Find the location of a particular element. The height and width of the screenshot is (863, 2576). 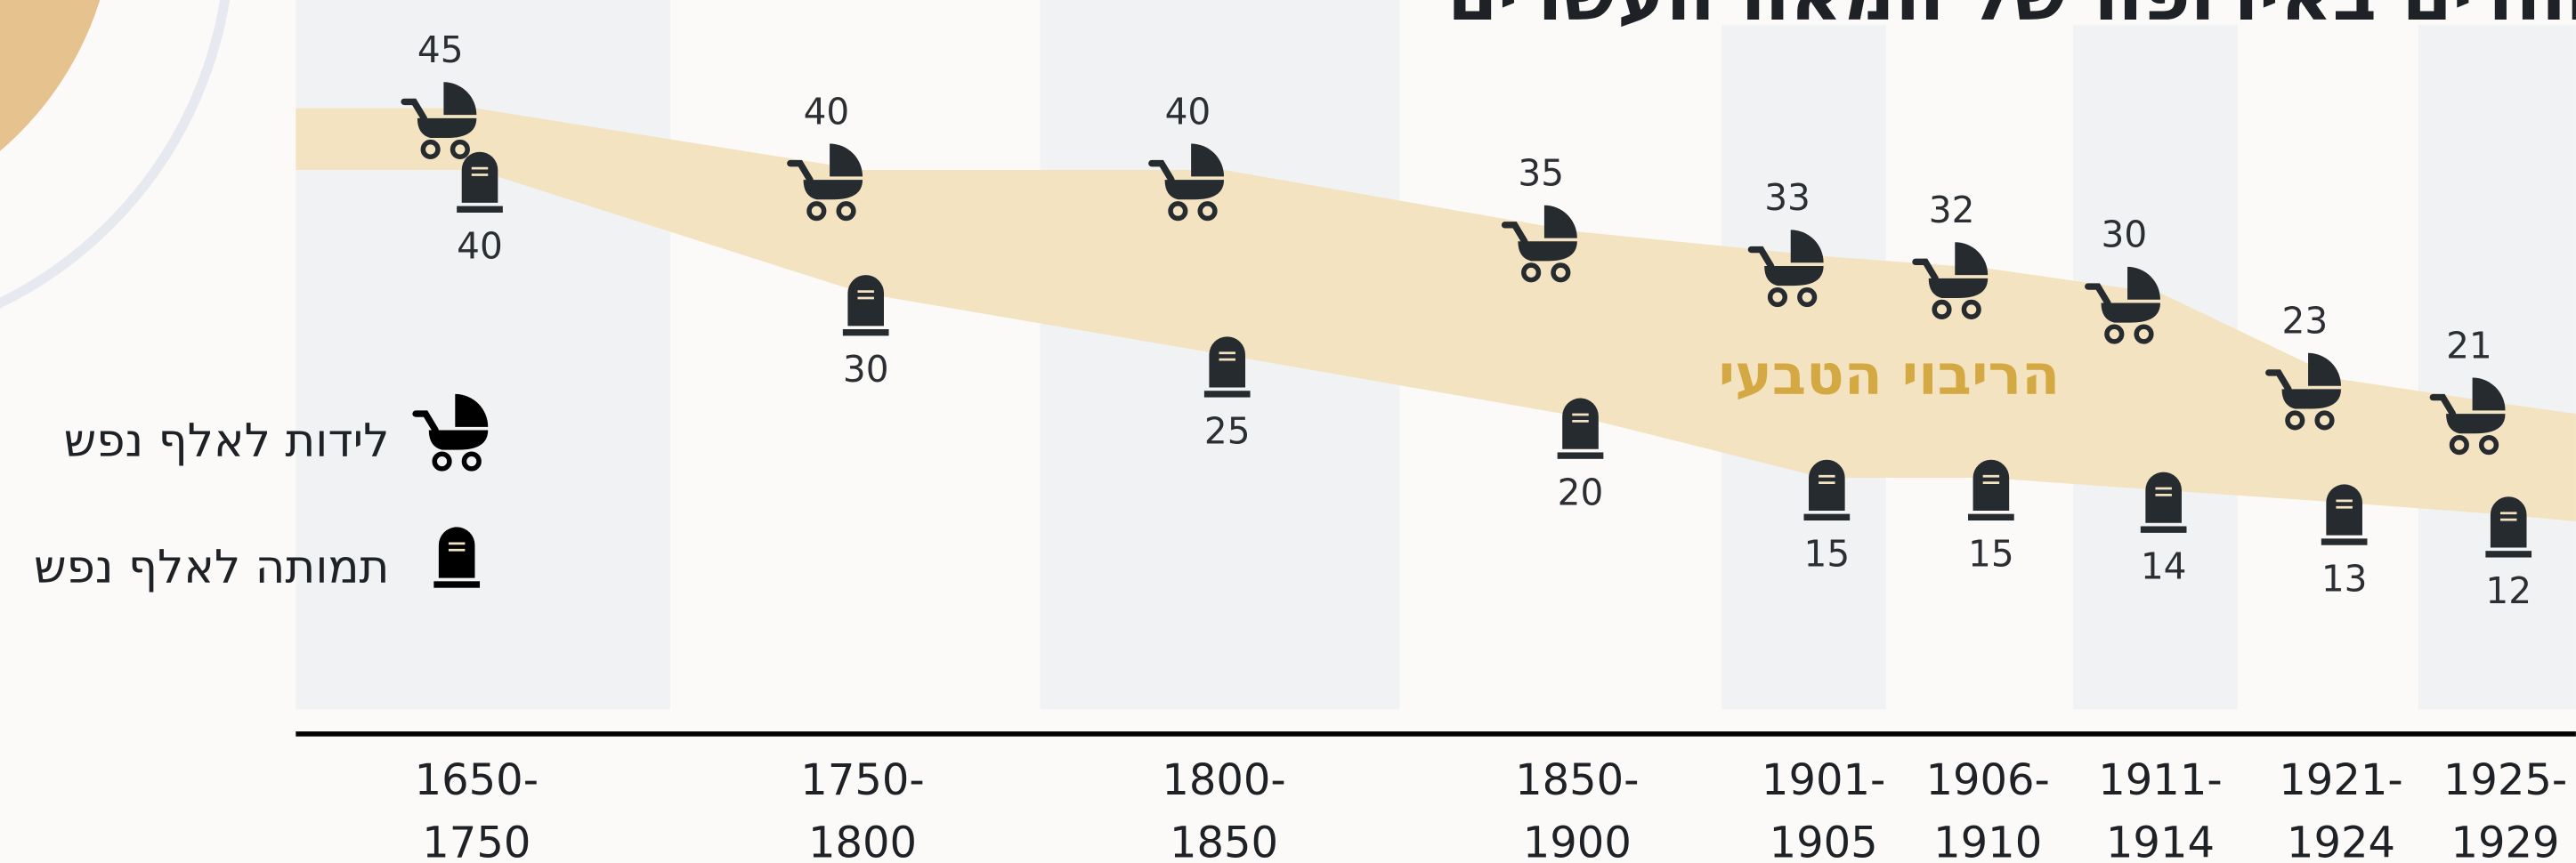

birth-label: 33 is located at coordinates (1787, 197).